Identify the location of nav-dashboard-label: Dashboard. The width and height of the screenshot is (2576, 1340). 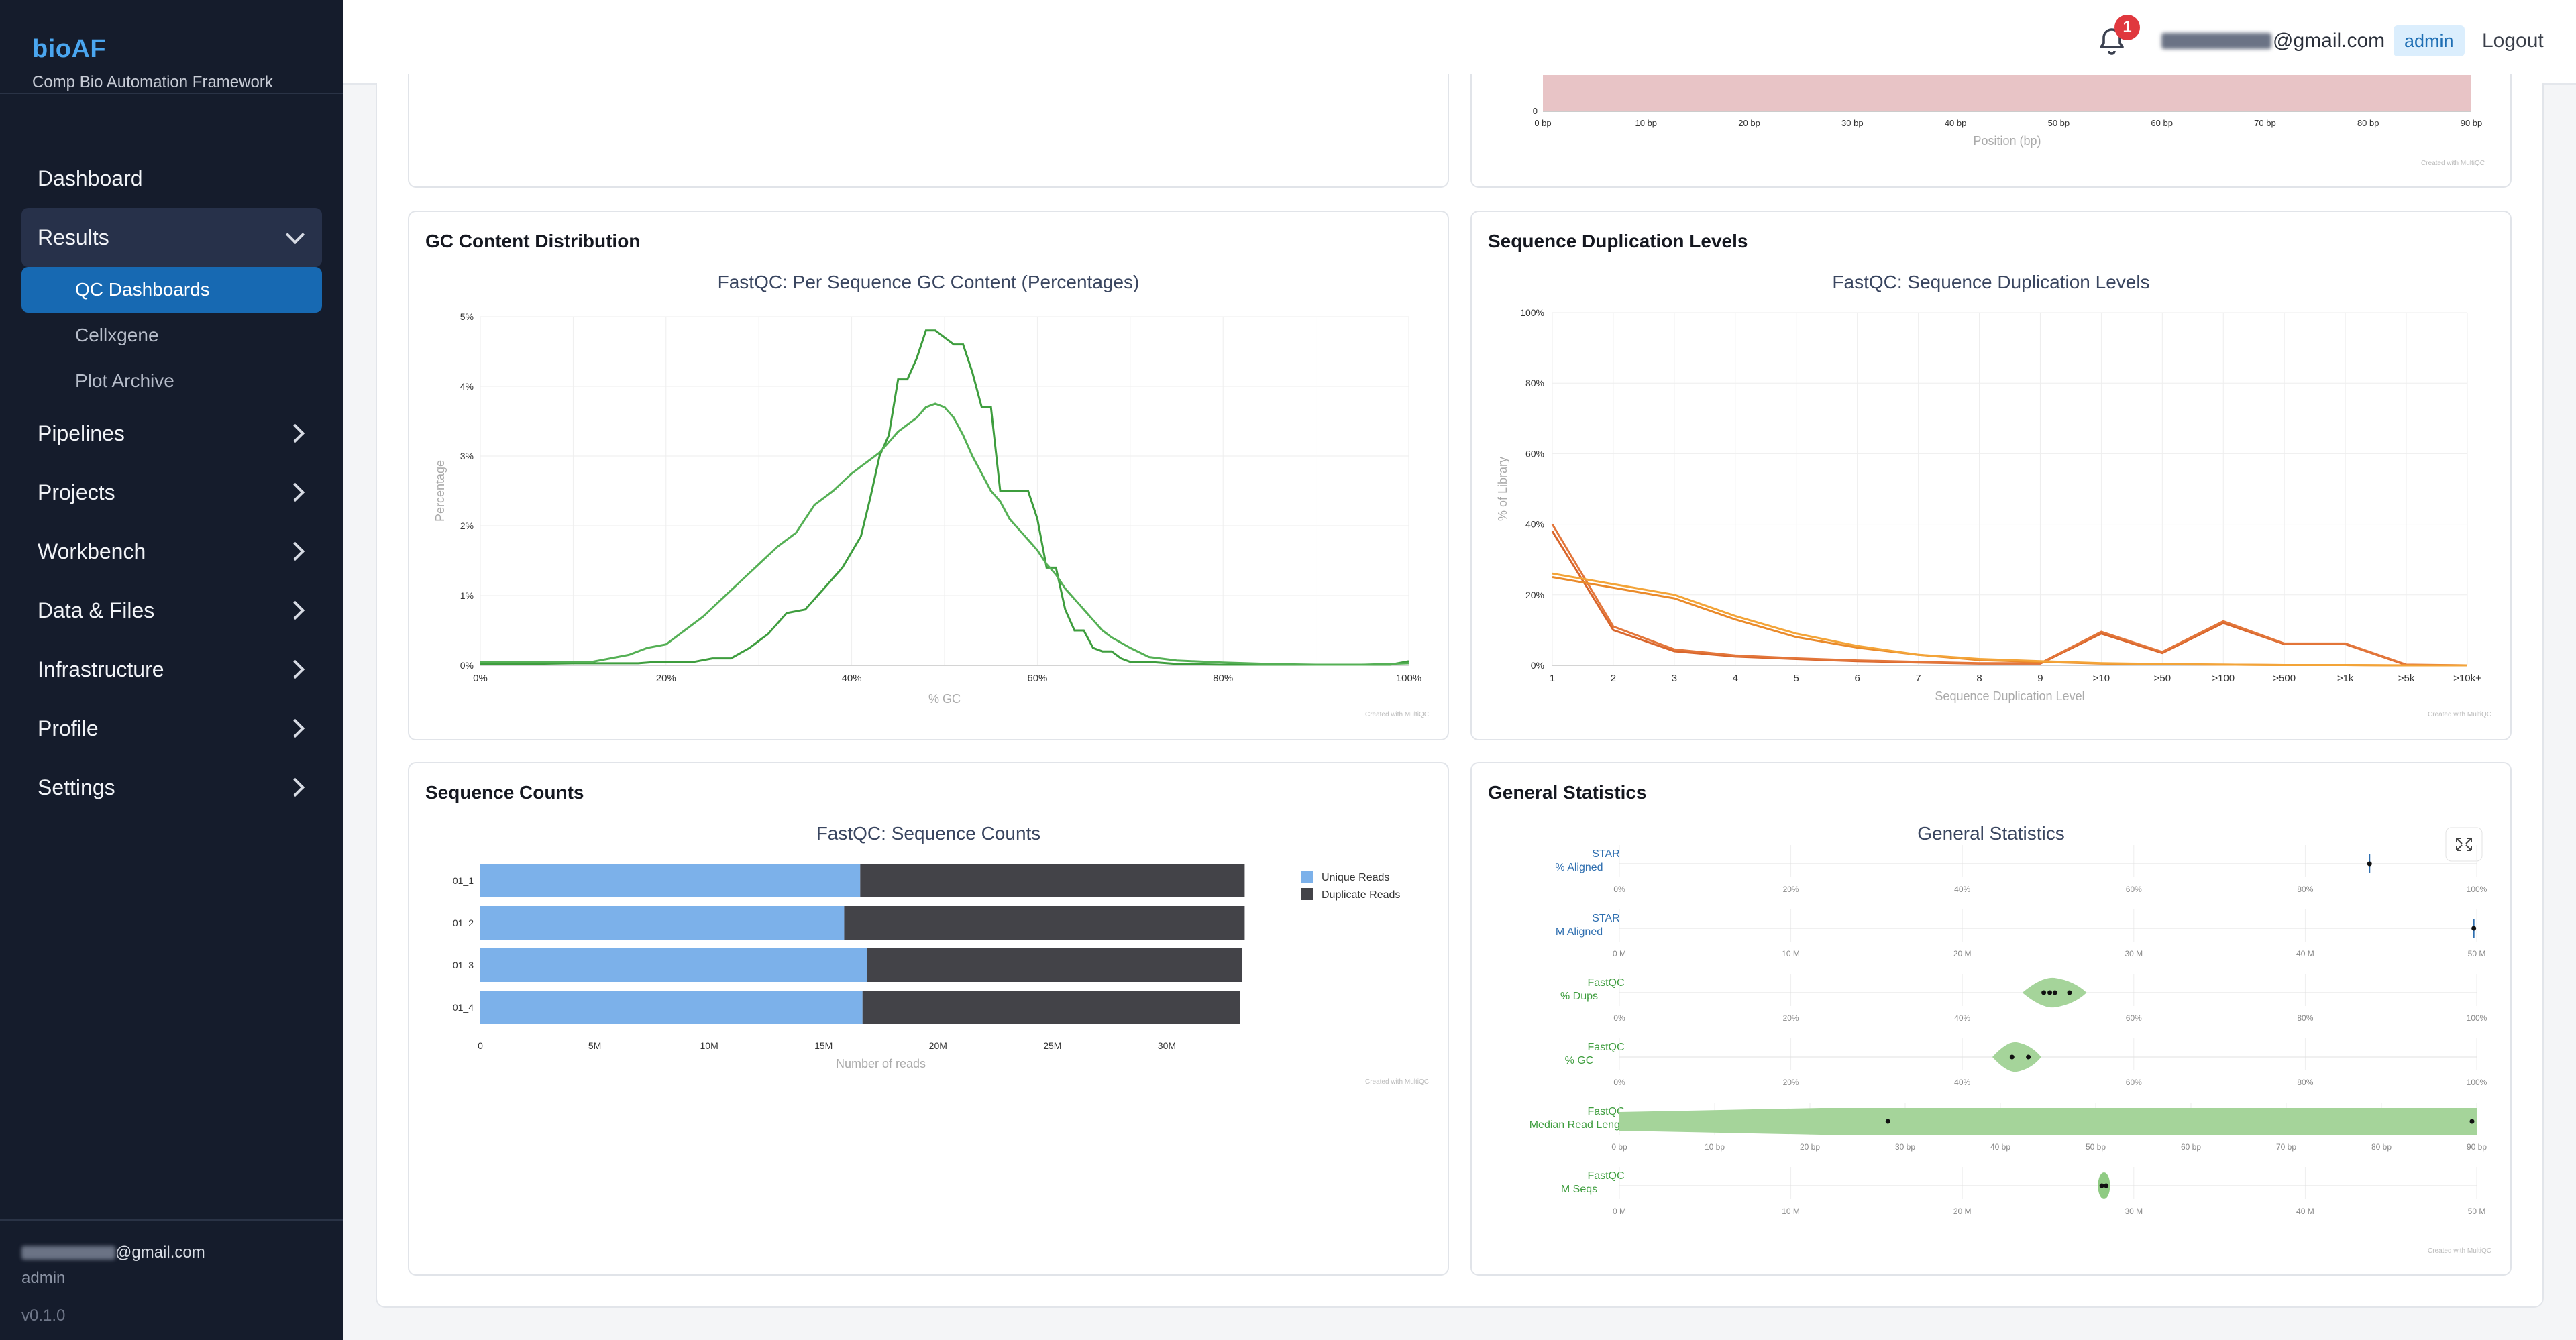
(90, 178).